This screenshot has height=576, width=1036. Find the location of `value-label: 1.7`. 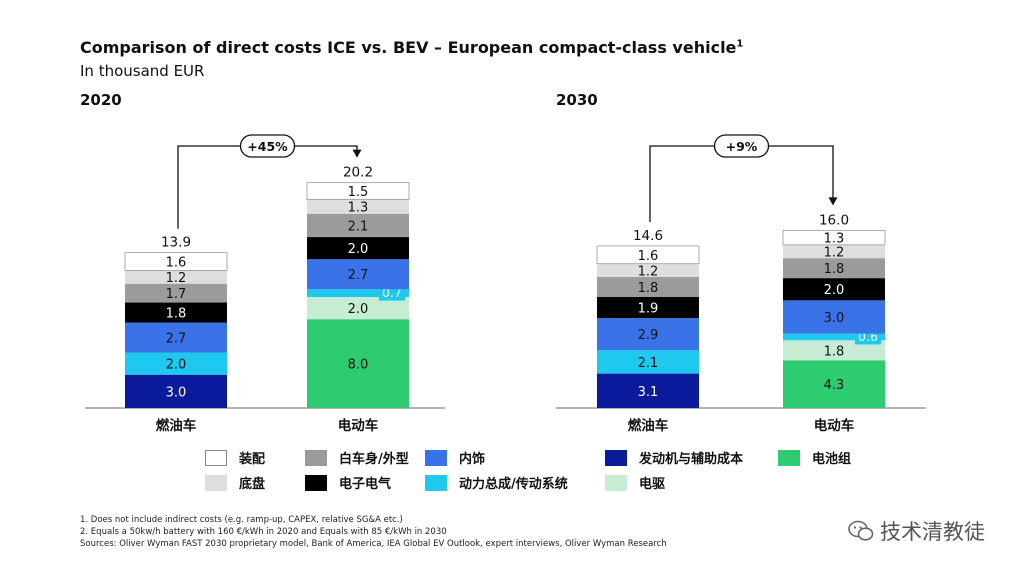

value-label: 1.7 is located at coordinates (176, 294).